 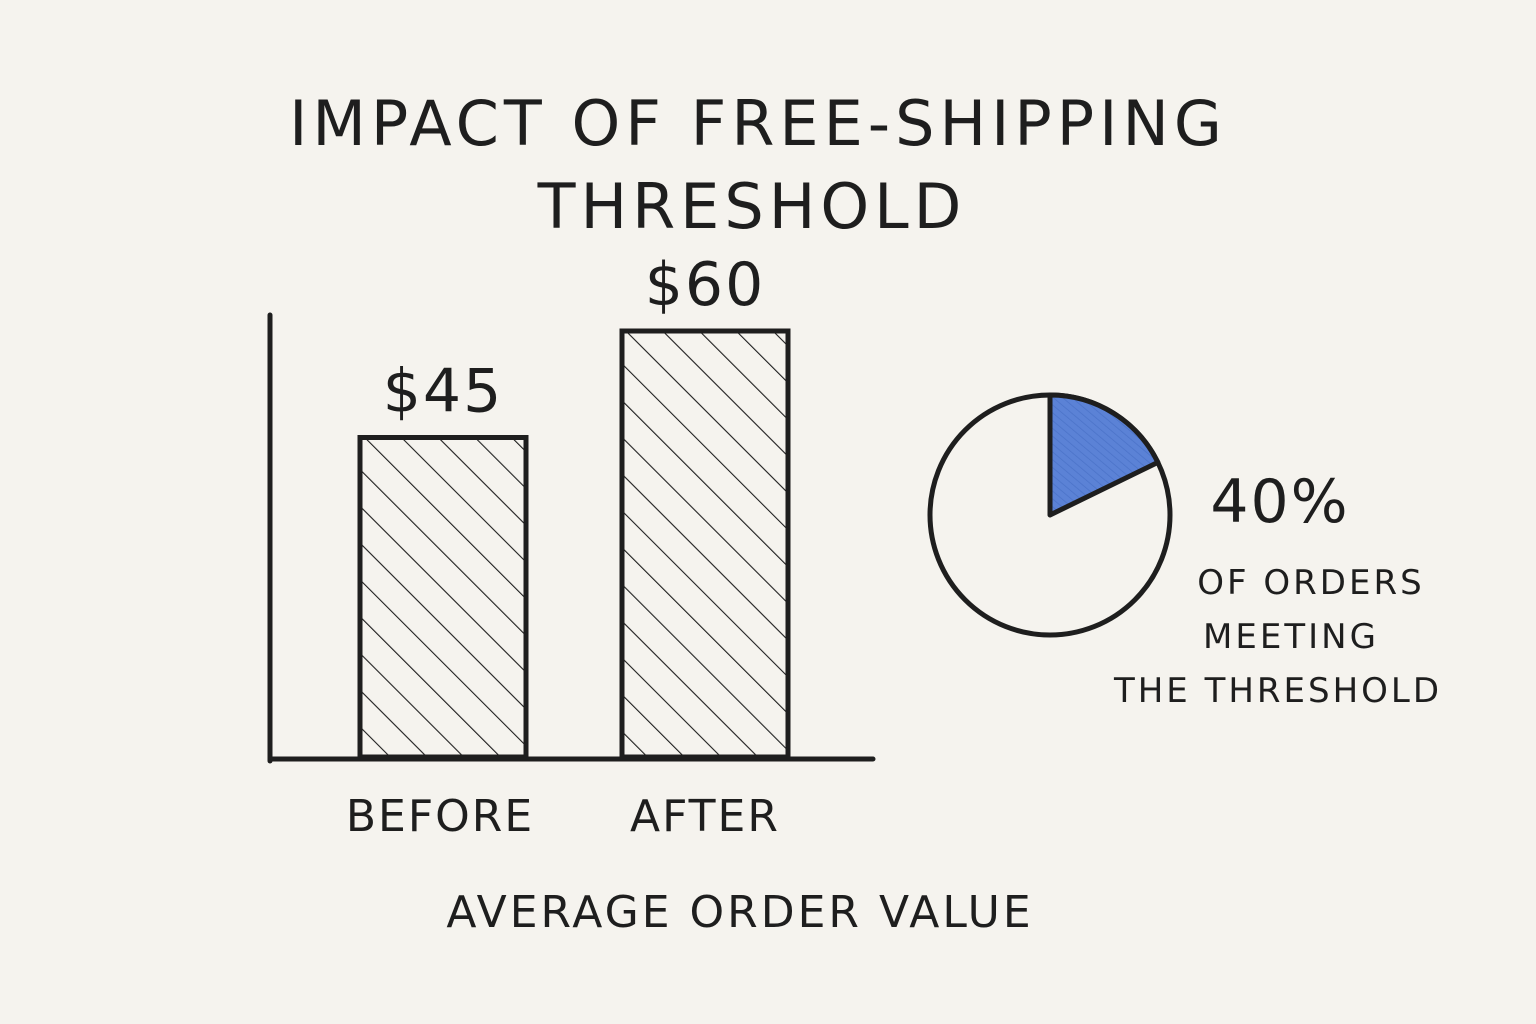 What do you see at coordinates (1310, 583) in the screenshot?
I see `pie-caption-line-1: OF ORDERS` at bounding box center [1310, 583].